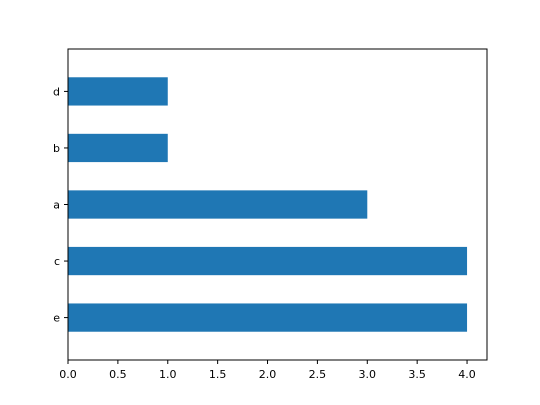 Image resolution: width=540 pixels, height=405 pixels. Describe the element at coordinates (268, 374) in the screenshot. I see `x-tick-label: 2.0` at that location.